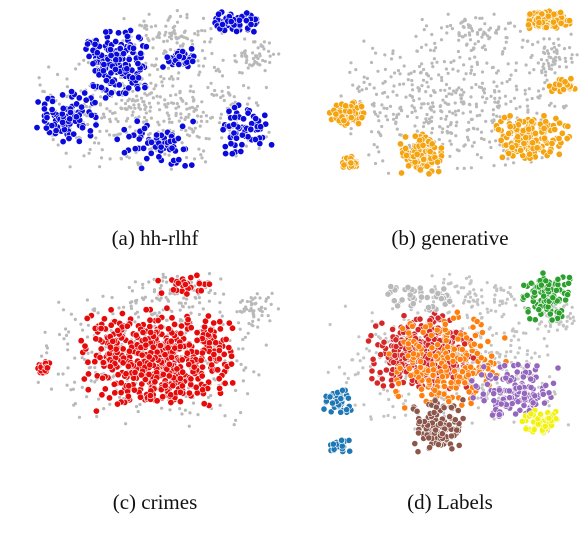 Image resolution: width=588 pixels, height=550 pixels. Describe the element at coordinates (154, 90) in the screenshot. I see `highlight-points` at that location.